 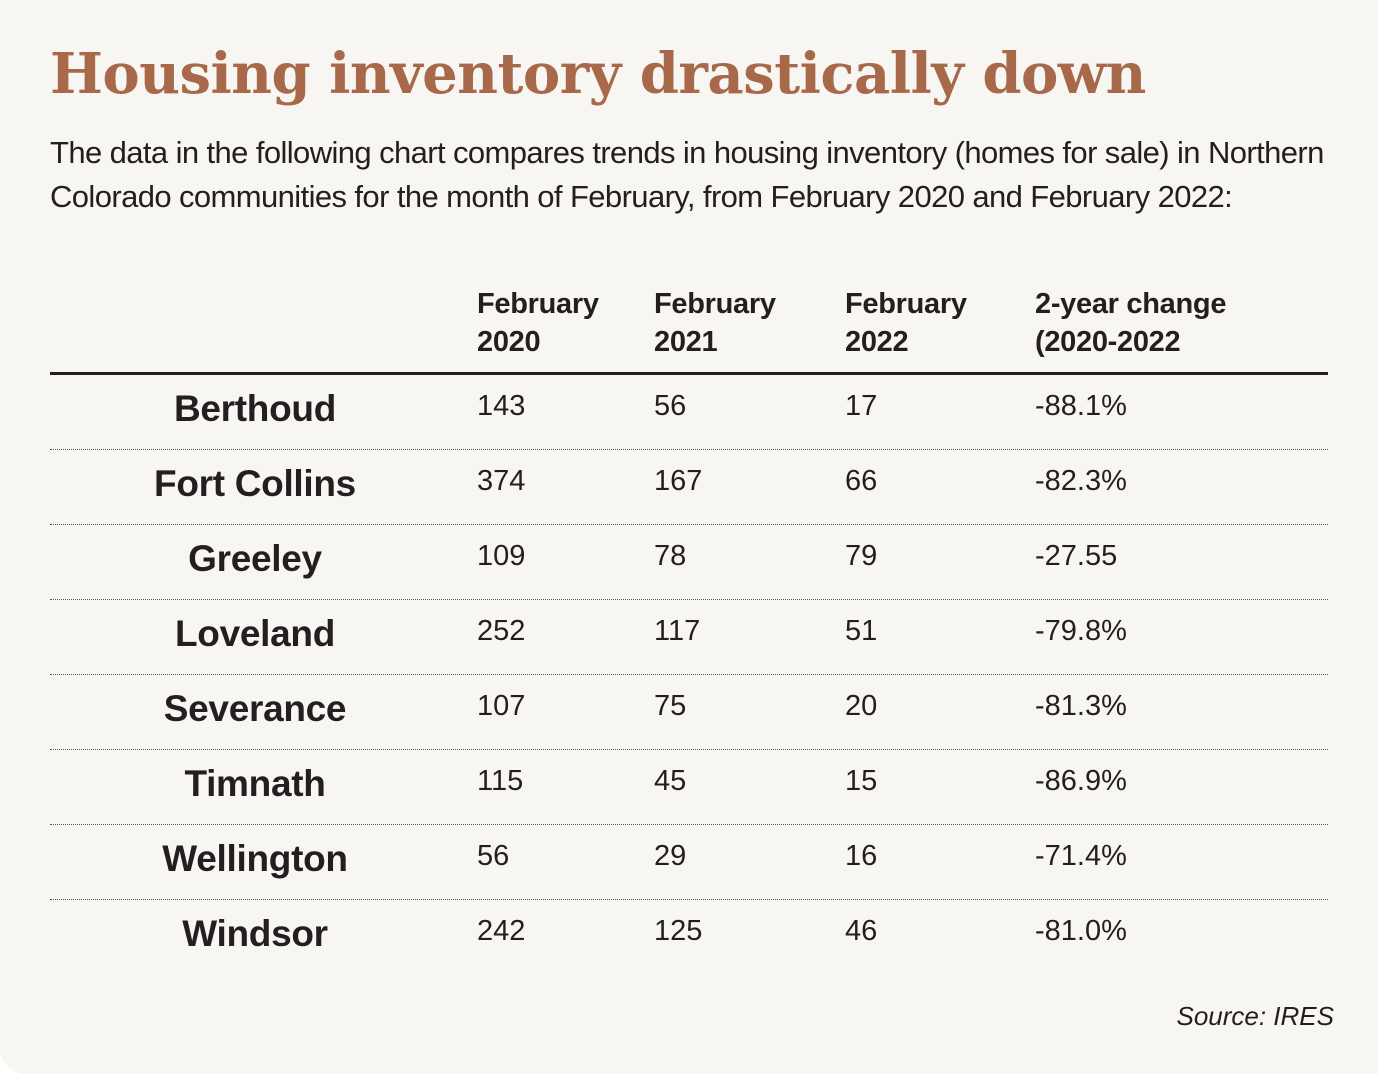 What do you see at coordinates (255, 483) in the screenshot?
I see `city-name: Fort Collins` at bounding box center [255, 483].